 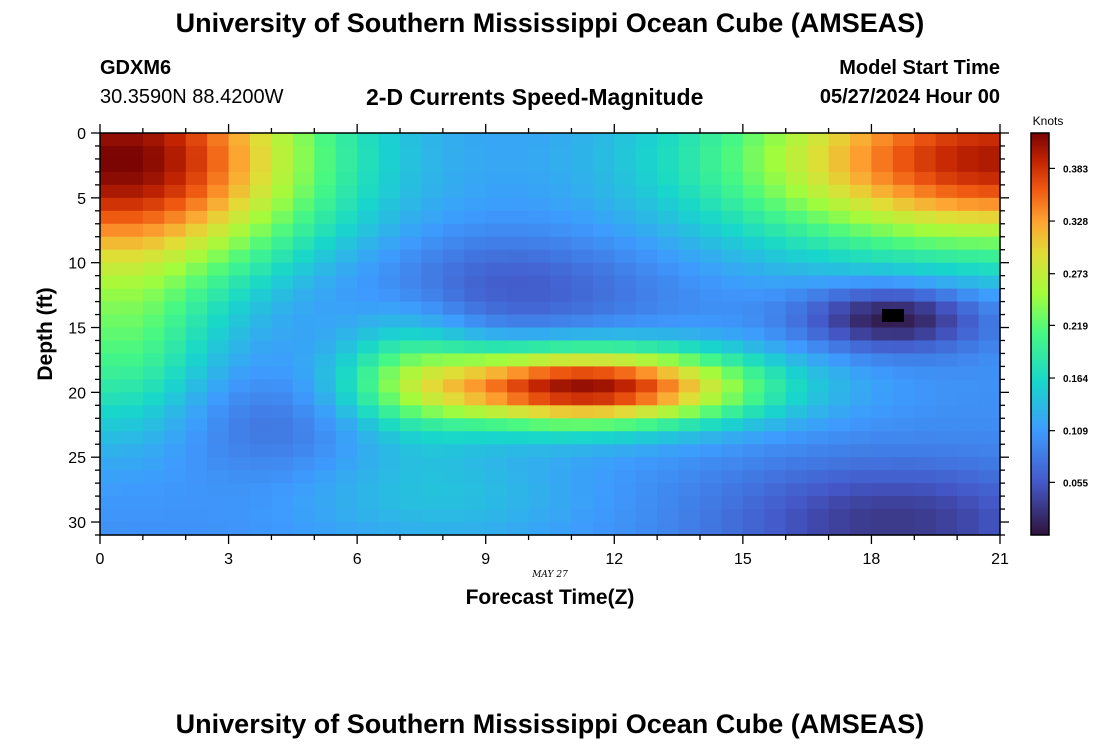 What do you see at coordinates (77, 329) in the screenshot?
I see `y-tick-label: 15` at bounding box center [77, 329].